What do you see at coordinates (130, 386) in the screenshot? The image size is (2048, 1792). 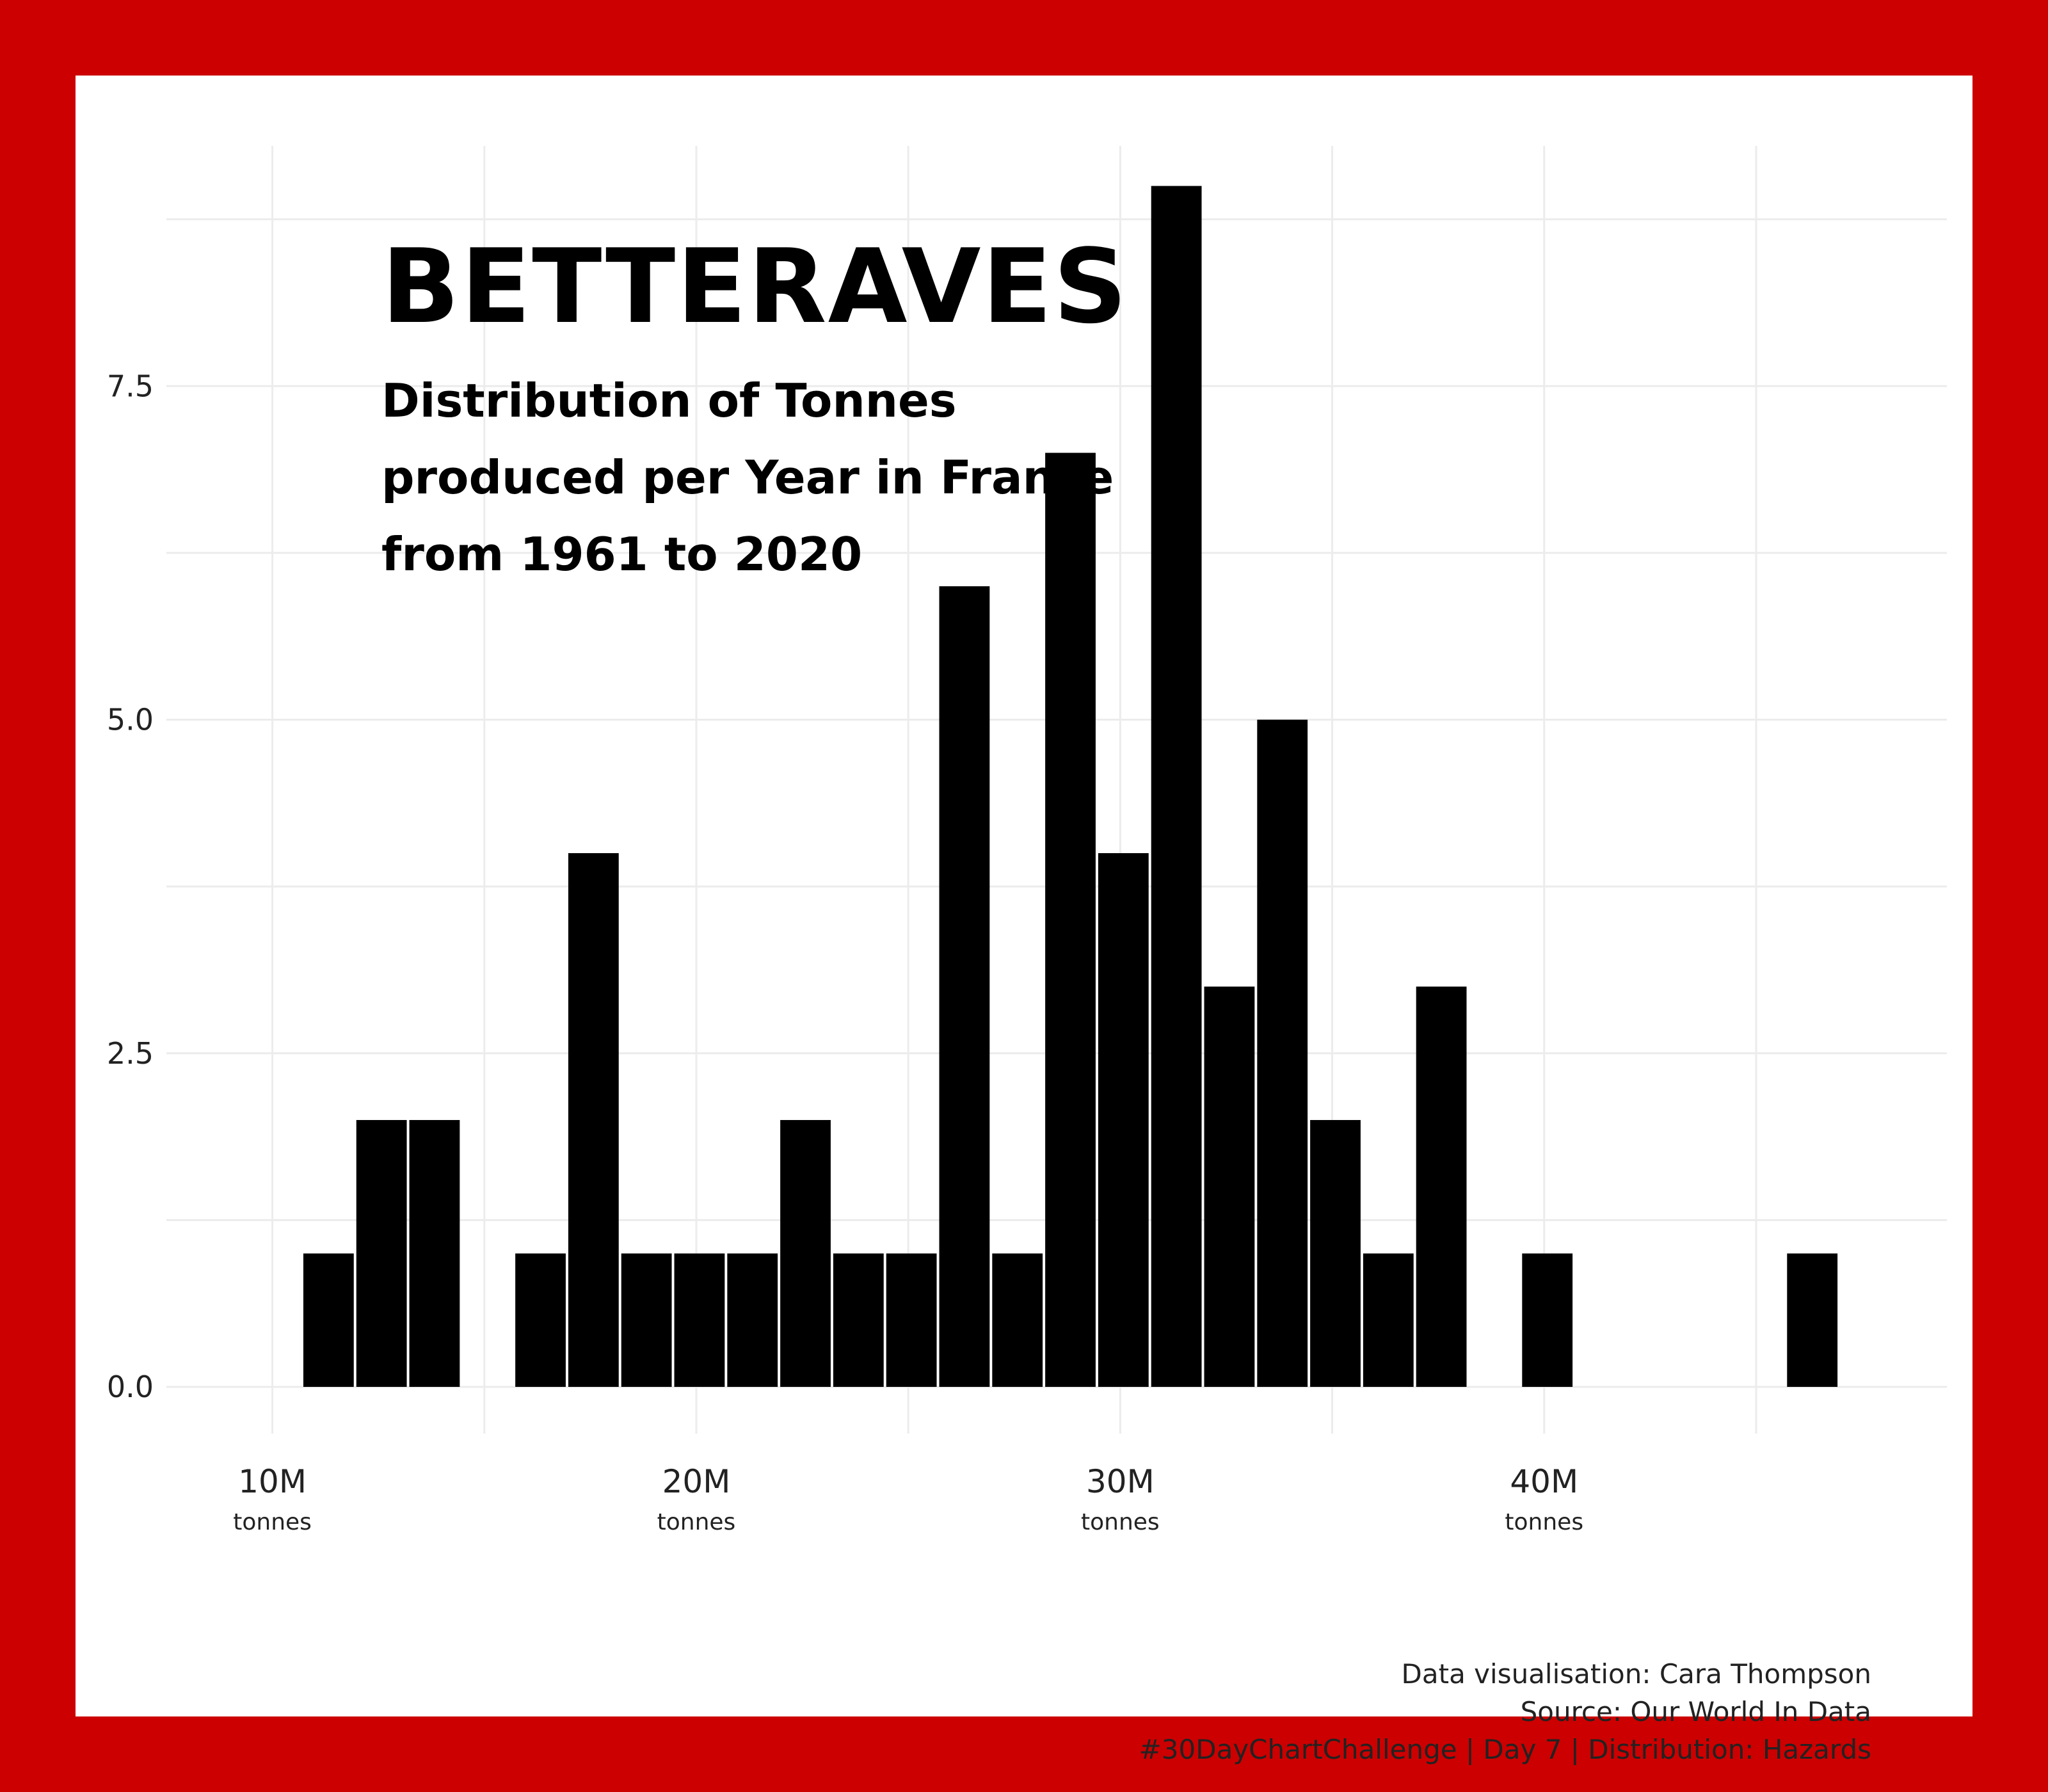 I see `y-tick-label: 7.5` at bounding box center [130, 386].